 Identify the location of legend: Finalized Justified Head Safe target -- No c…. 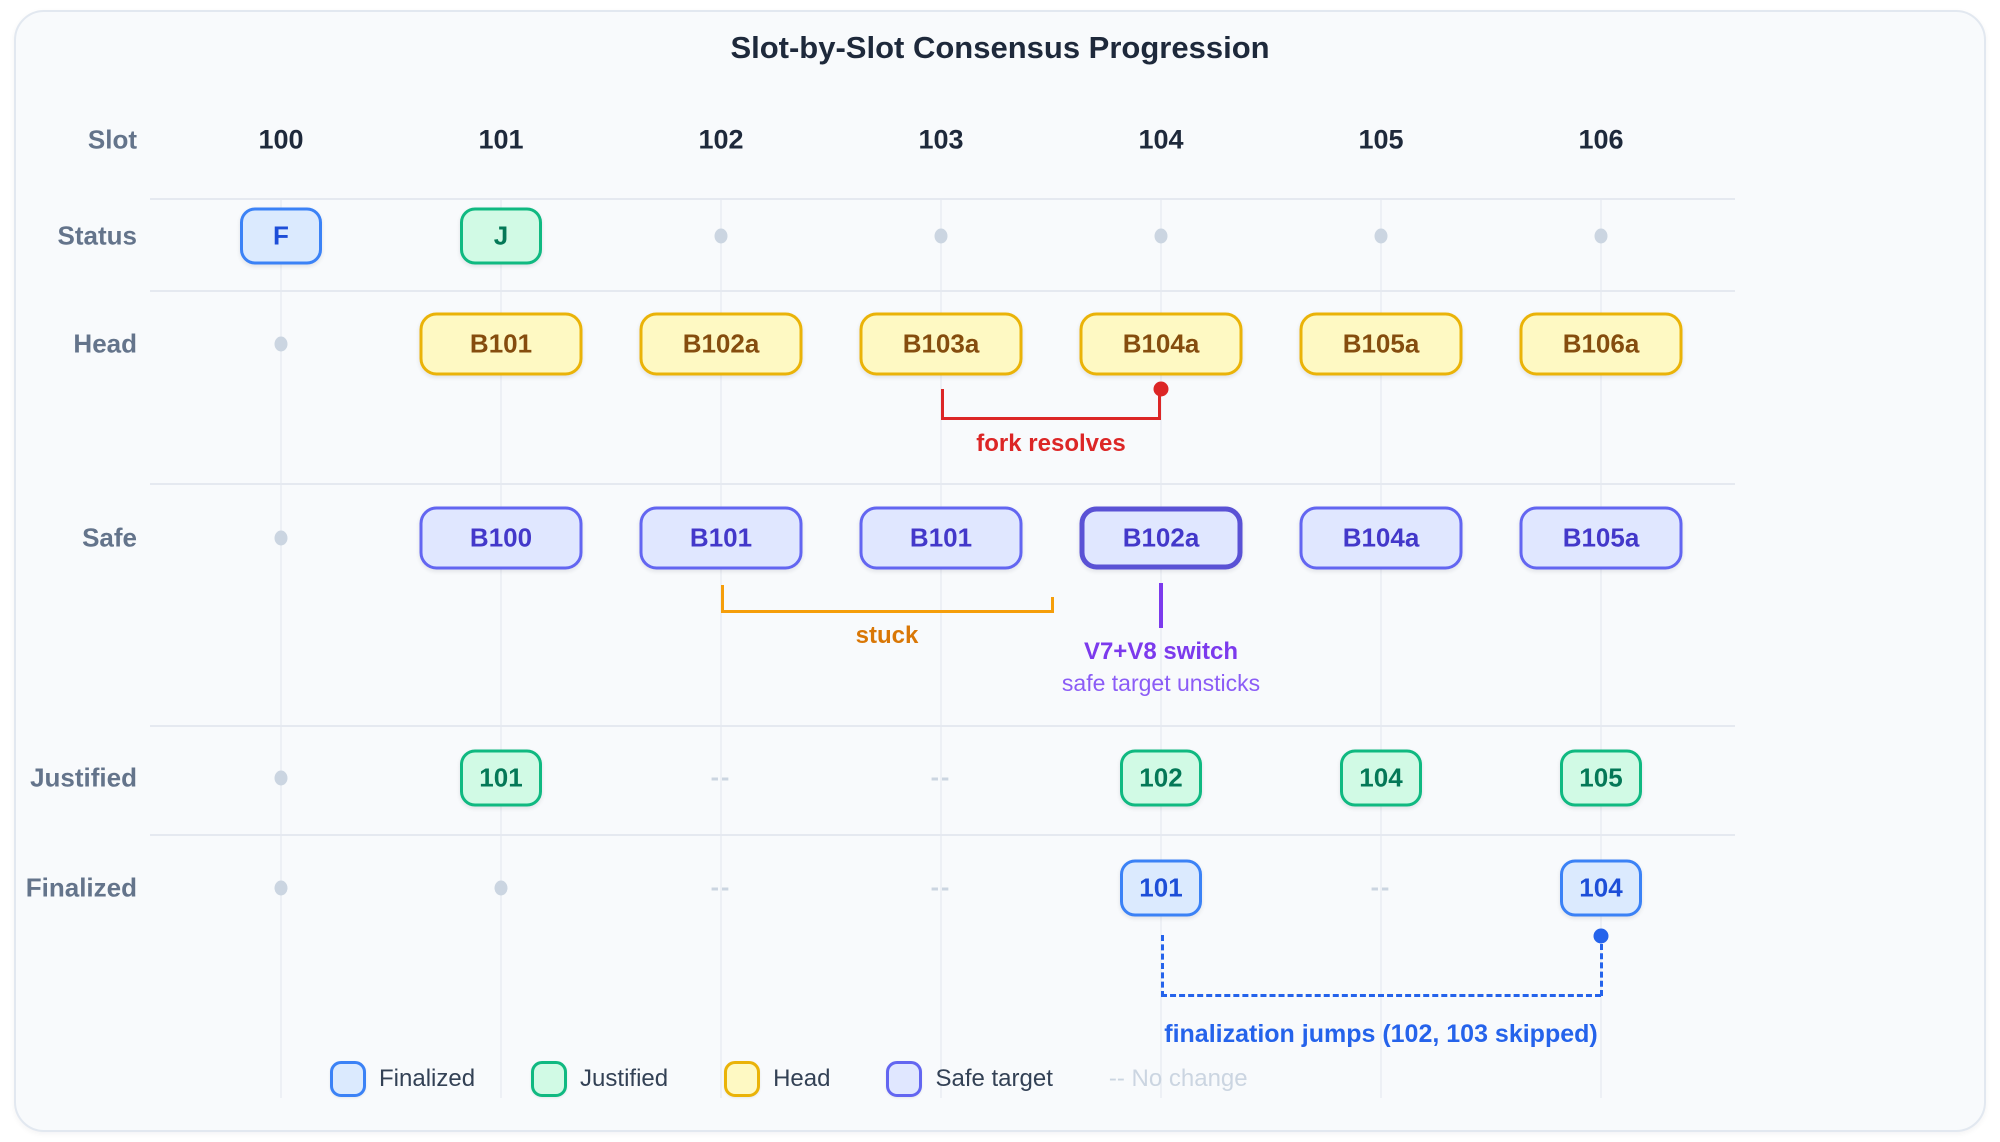
(789, 1079).